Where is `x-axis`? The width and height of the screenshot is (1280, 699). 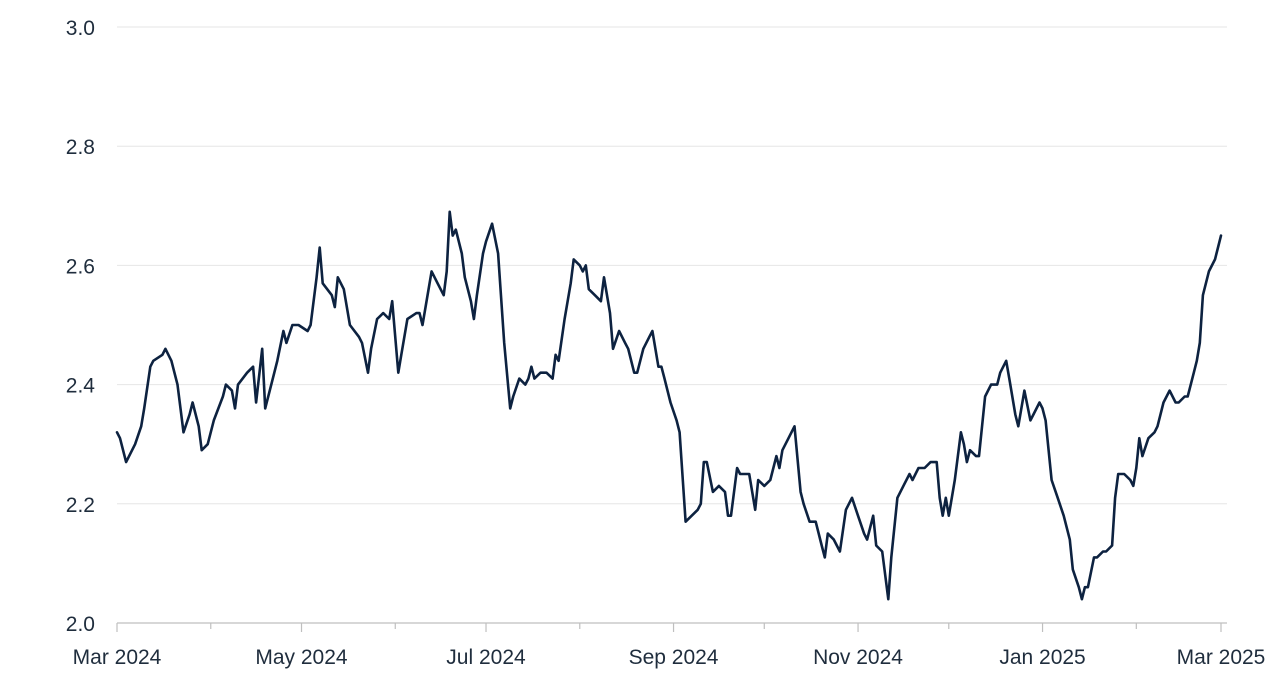 x-axis is located at coordinates (671, 627).